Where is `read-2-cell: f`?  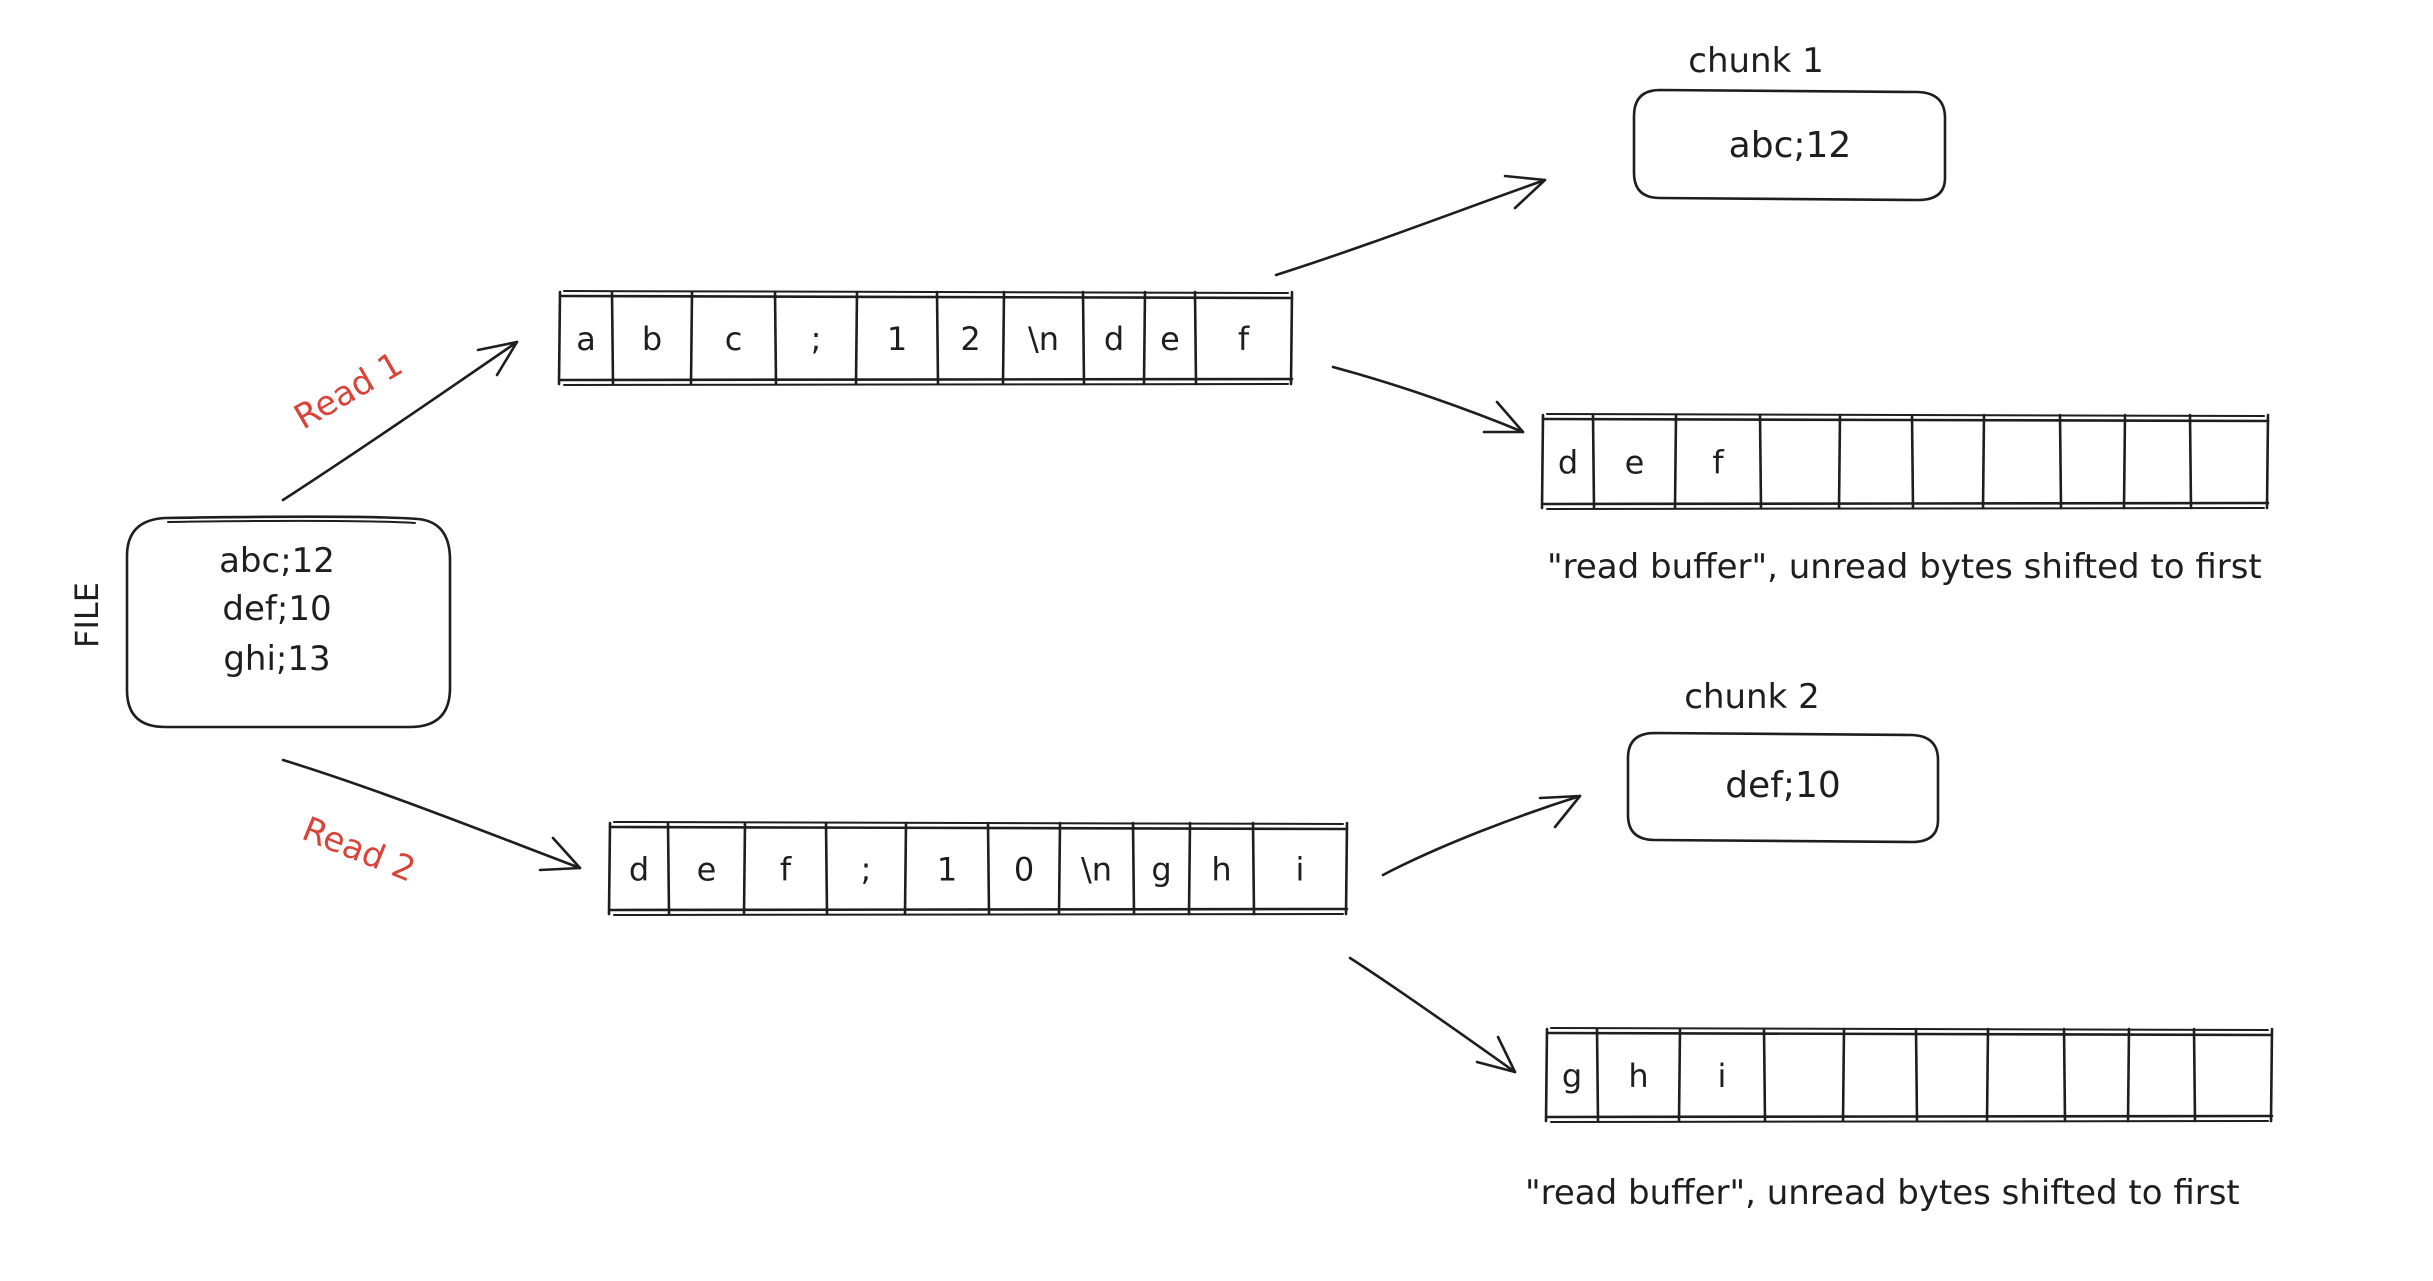
read-2-cell: f is located at coordinates (786, 870).